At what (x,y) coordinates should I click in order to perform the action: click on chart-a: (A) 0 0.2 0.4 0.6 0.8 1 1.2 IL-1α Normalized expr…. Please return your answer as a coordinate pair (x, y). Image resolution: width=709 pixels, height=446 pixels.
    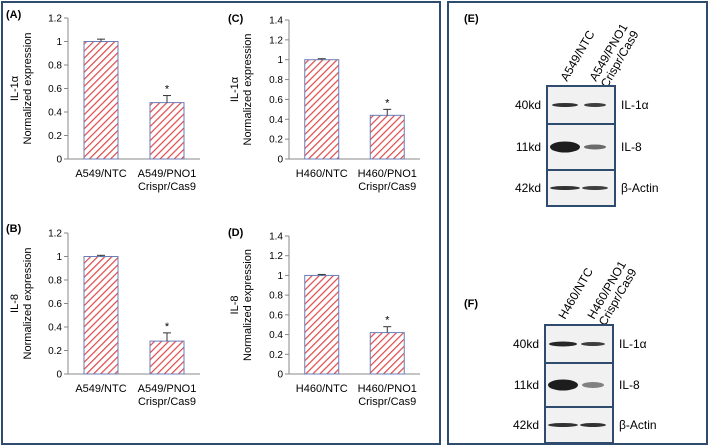
    Looking at the image, I should click on (103, 101).